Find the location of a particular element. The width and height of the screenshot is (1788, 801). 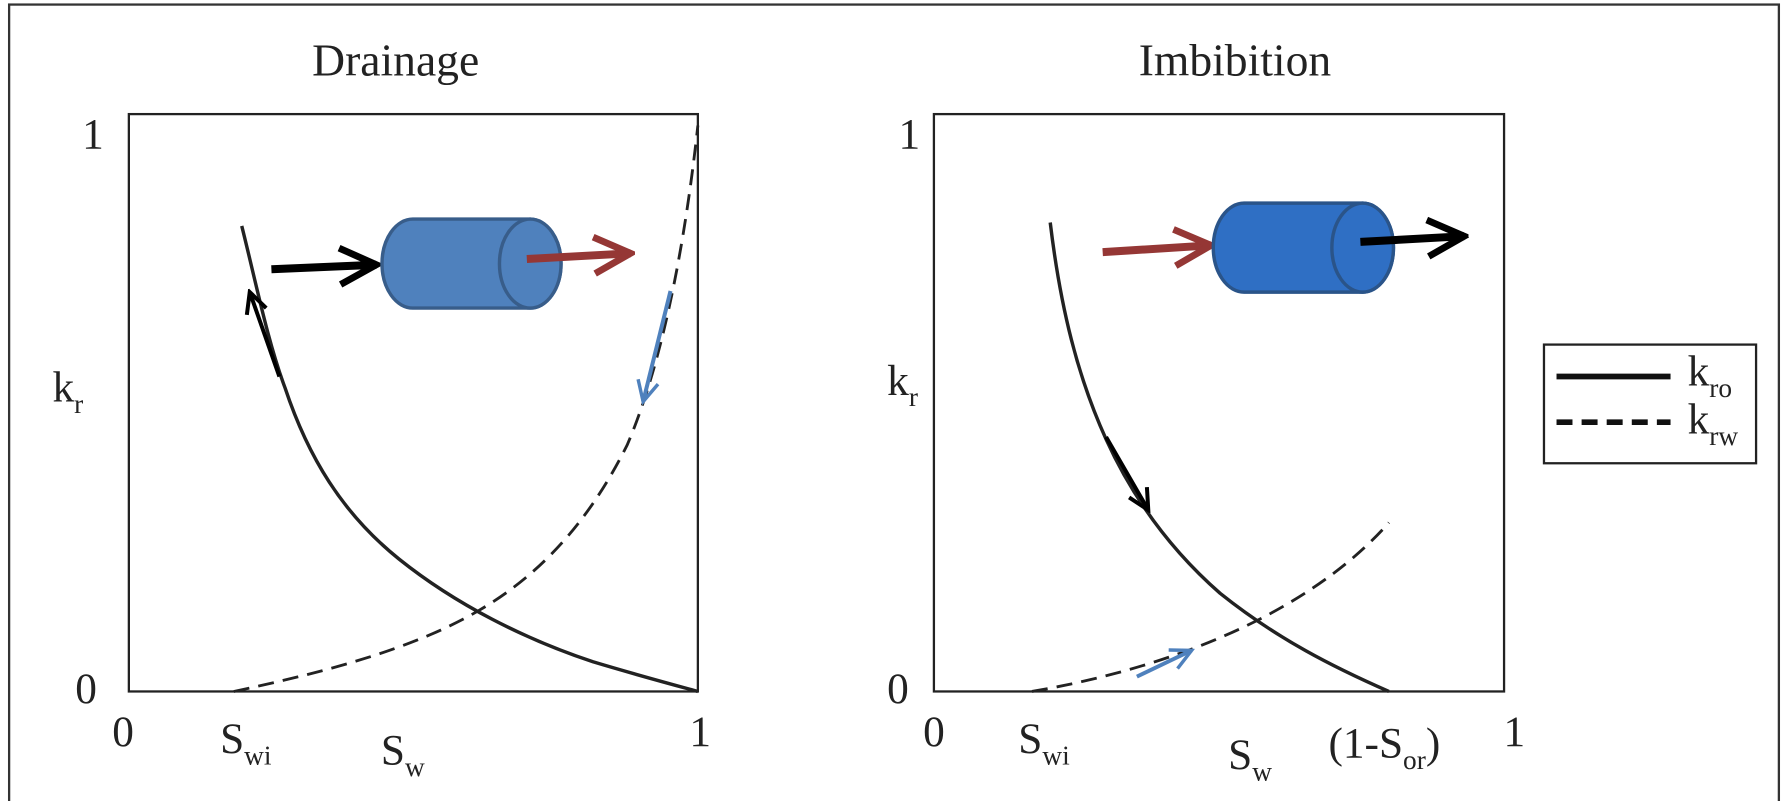

legend-label: kro is located at coordinates (1710, 375).